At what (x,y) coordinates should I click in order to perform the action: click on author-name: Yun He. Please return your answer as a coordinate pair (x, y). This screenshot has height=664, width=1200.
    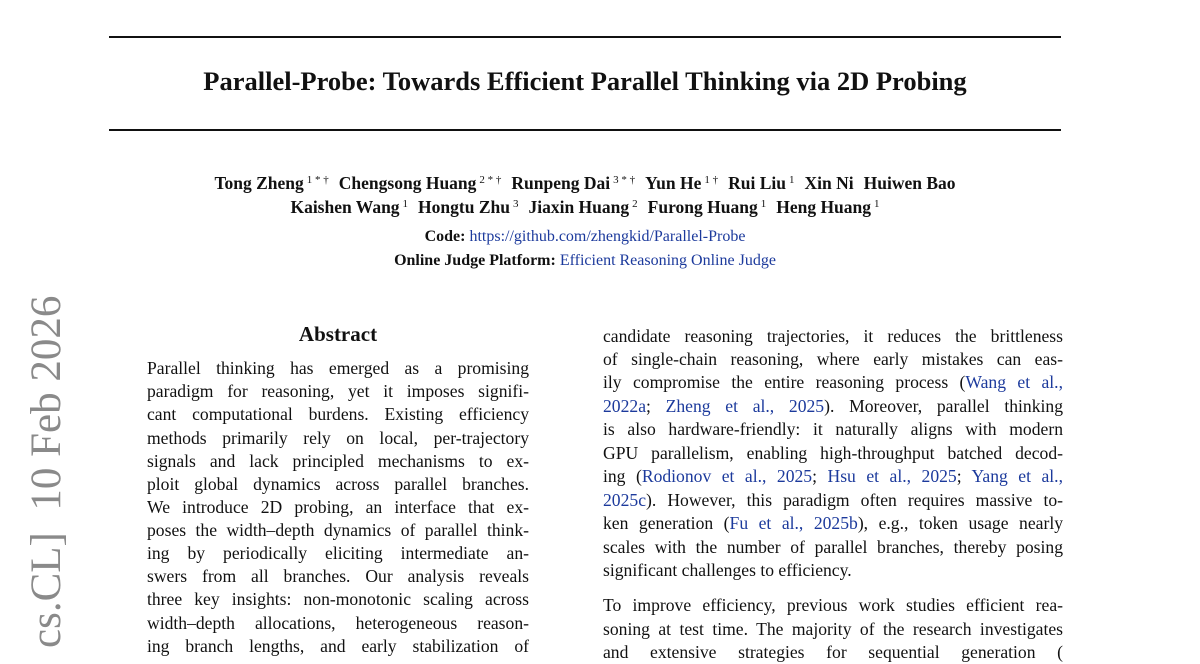
    Looking at the image, I should click on (673, 183).